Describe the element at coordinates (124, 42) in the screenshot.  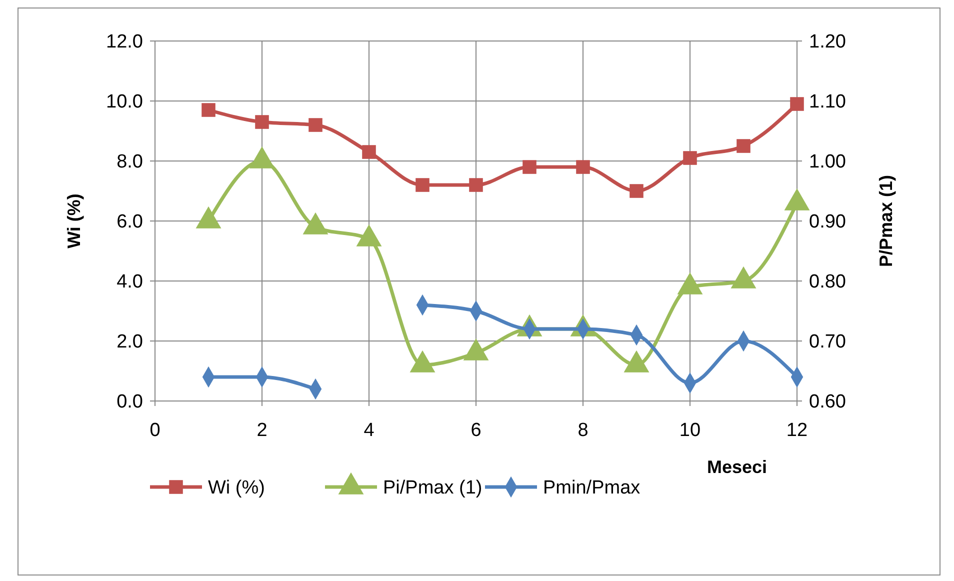
I see `y-tick-label: 12.0` at that location.